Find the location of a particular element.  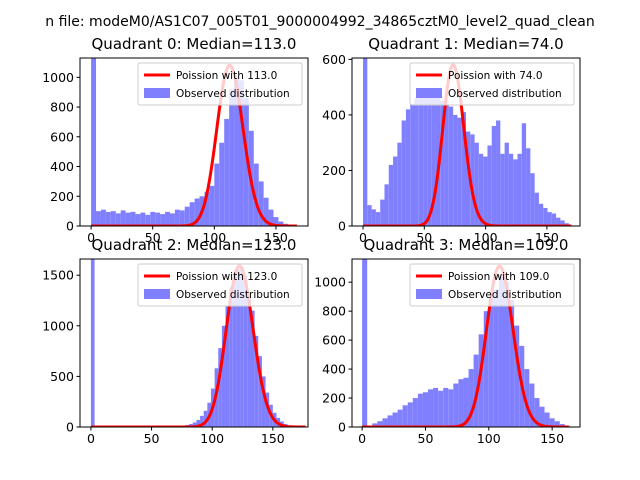

x-tick-label: 50 is located at coordinates (426, 438).